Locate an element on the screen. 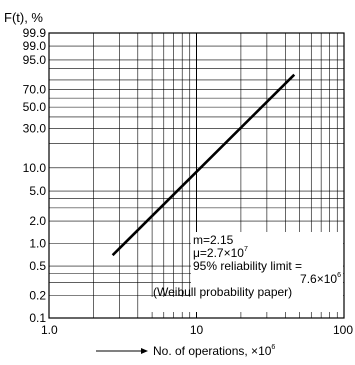  x-tick-labels: 1.0 10 100 is located at coordinates (197, 330).